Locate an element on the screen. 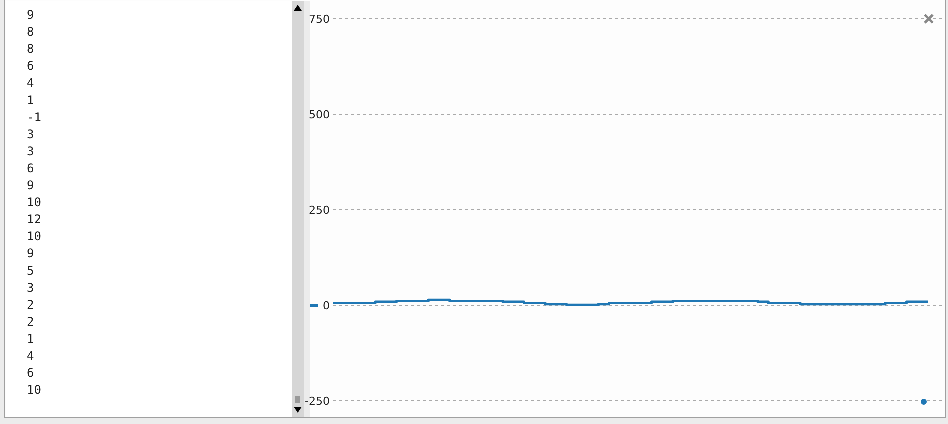 Image resolution: width=948 pixels, height=424 pixels. text: 12 is located at coordinates (34, 219).